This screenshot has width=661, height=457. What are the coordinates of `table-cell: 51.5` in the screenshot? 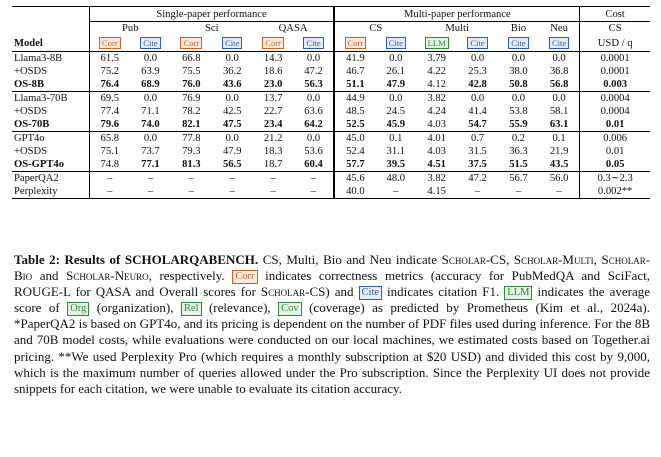 It's located at (518, 164).